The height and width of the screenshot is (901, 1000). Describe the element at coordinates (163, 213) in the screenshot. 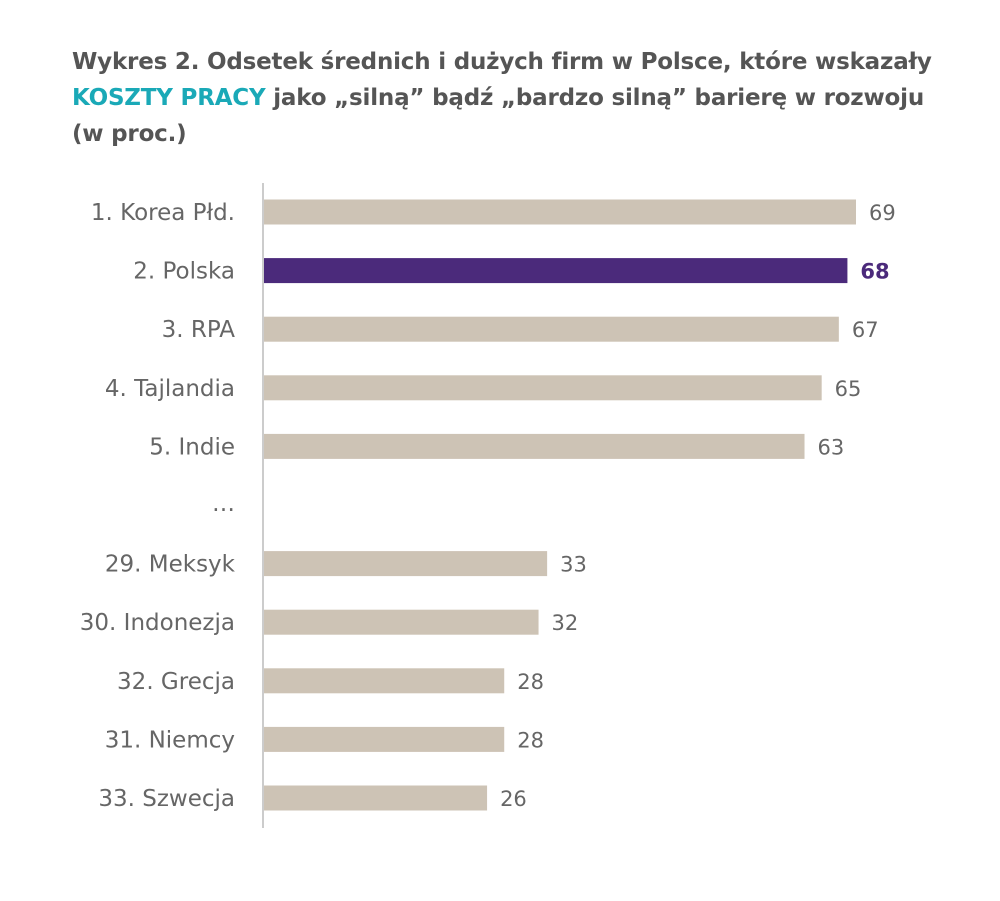

I see `category-label: 1. Korea Płd.` at that location.